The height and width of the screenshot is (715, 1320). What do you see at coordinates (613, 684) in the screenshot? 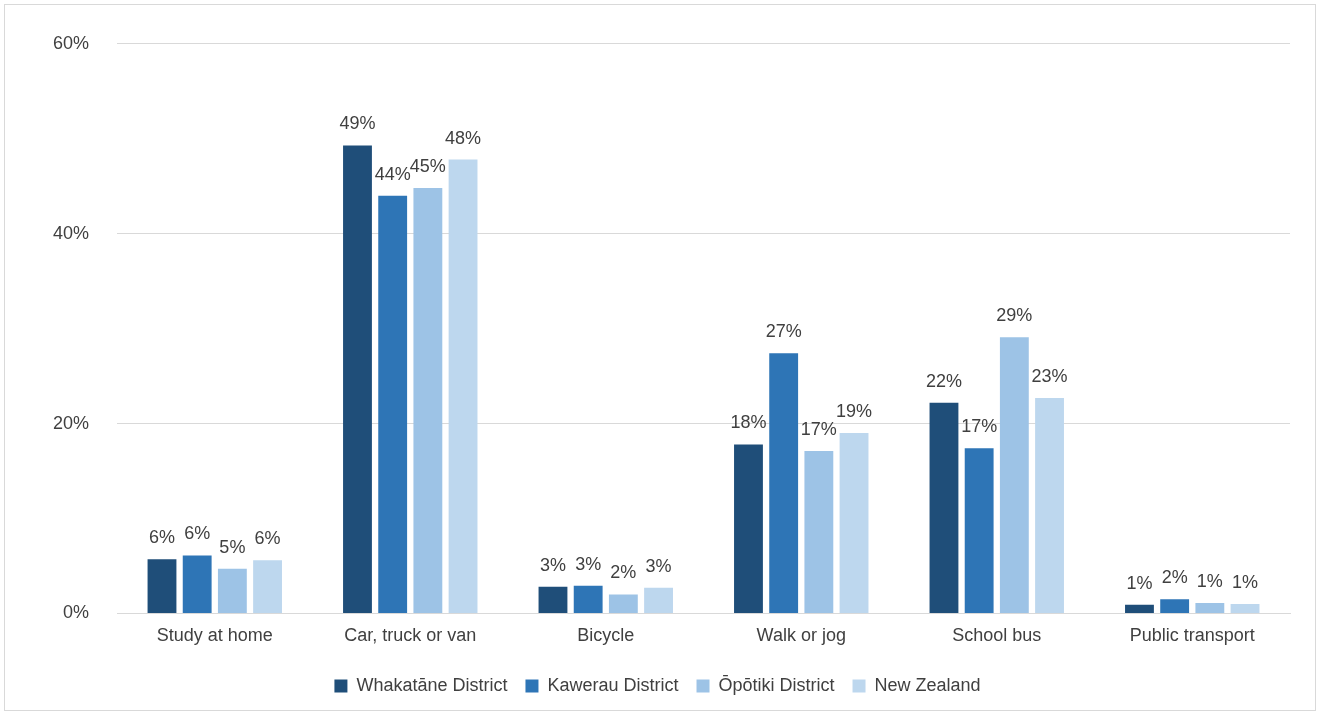
I see `legend-label: Kawerau District` at bounding box center [613, 684].